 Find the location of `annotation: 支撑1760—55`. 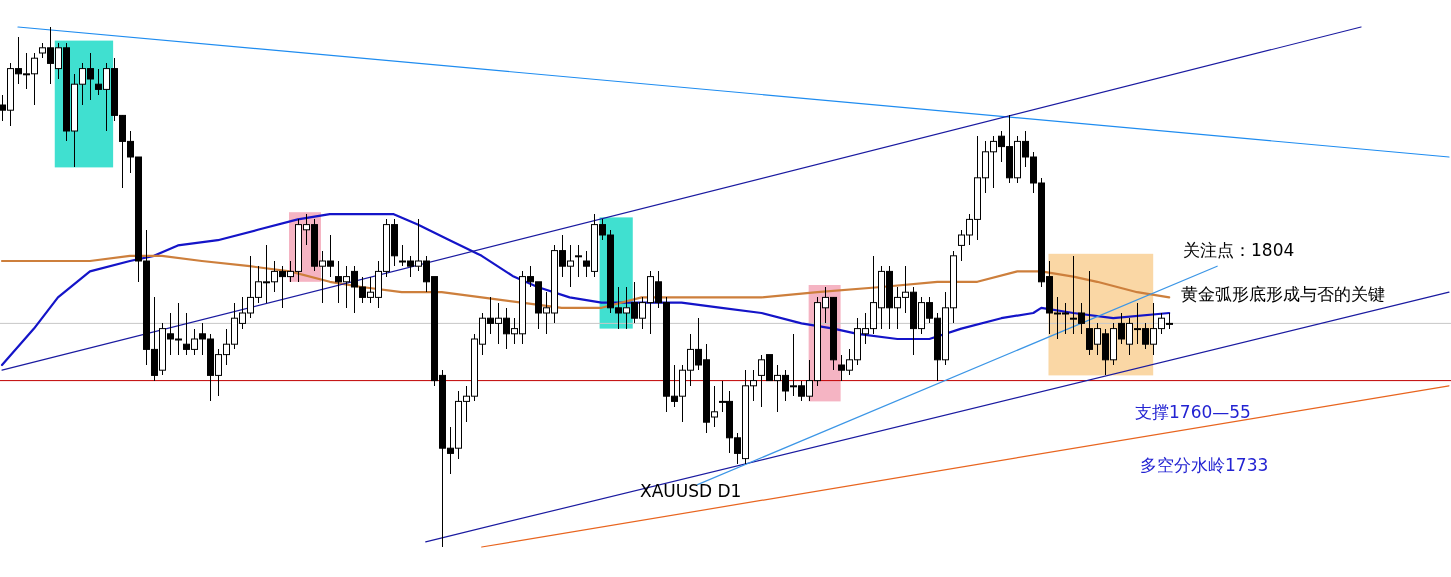

annotation: 支撑1760—55 is located at coordinates (1193, 412).